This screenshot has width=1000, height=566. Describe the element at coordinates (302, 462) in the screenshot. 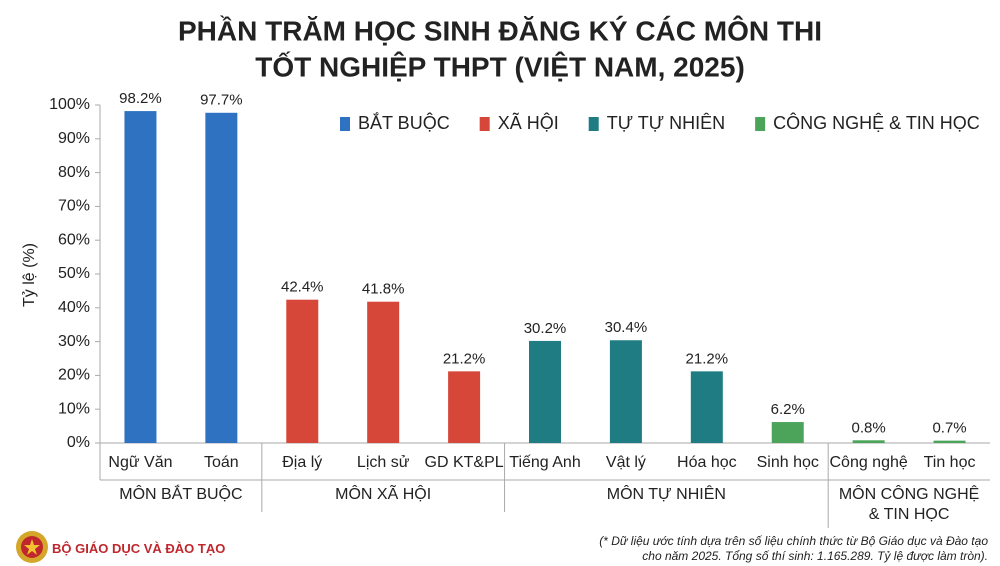

I see `x-tick-label: Địa lý` at that location.